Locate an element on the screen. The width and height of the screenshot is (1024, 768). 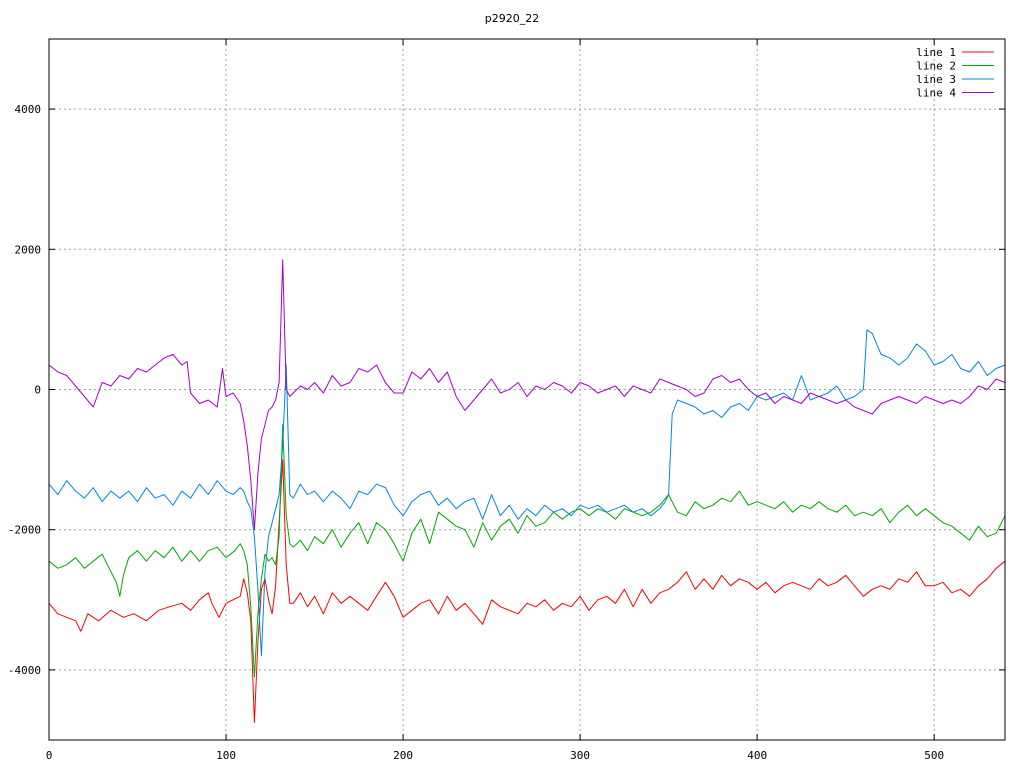
y-tick-label: -2000 is located at coordinates (24, 530).